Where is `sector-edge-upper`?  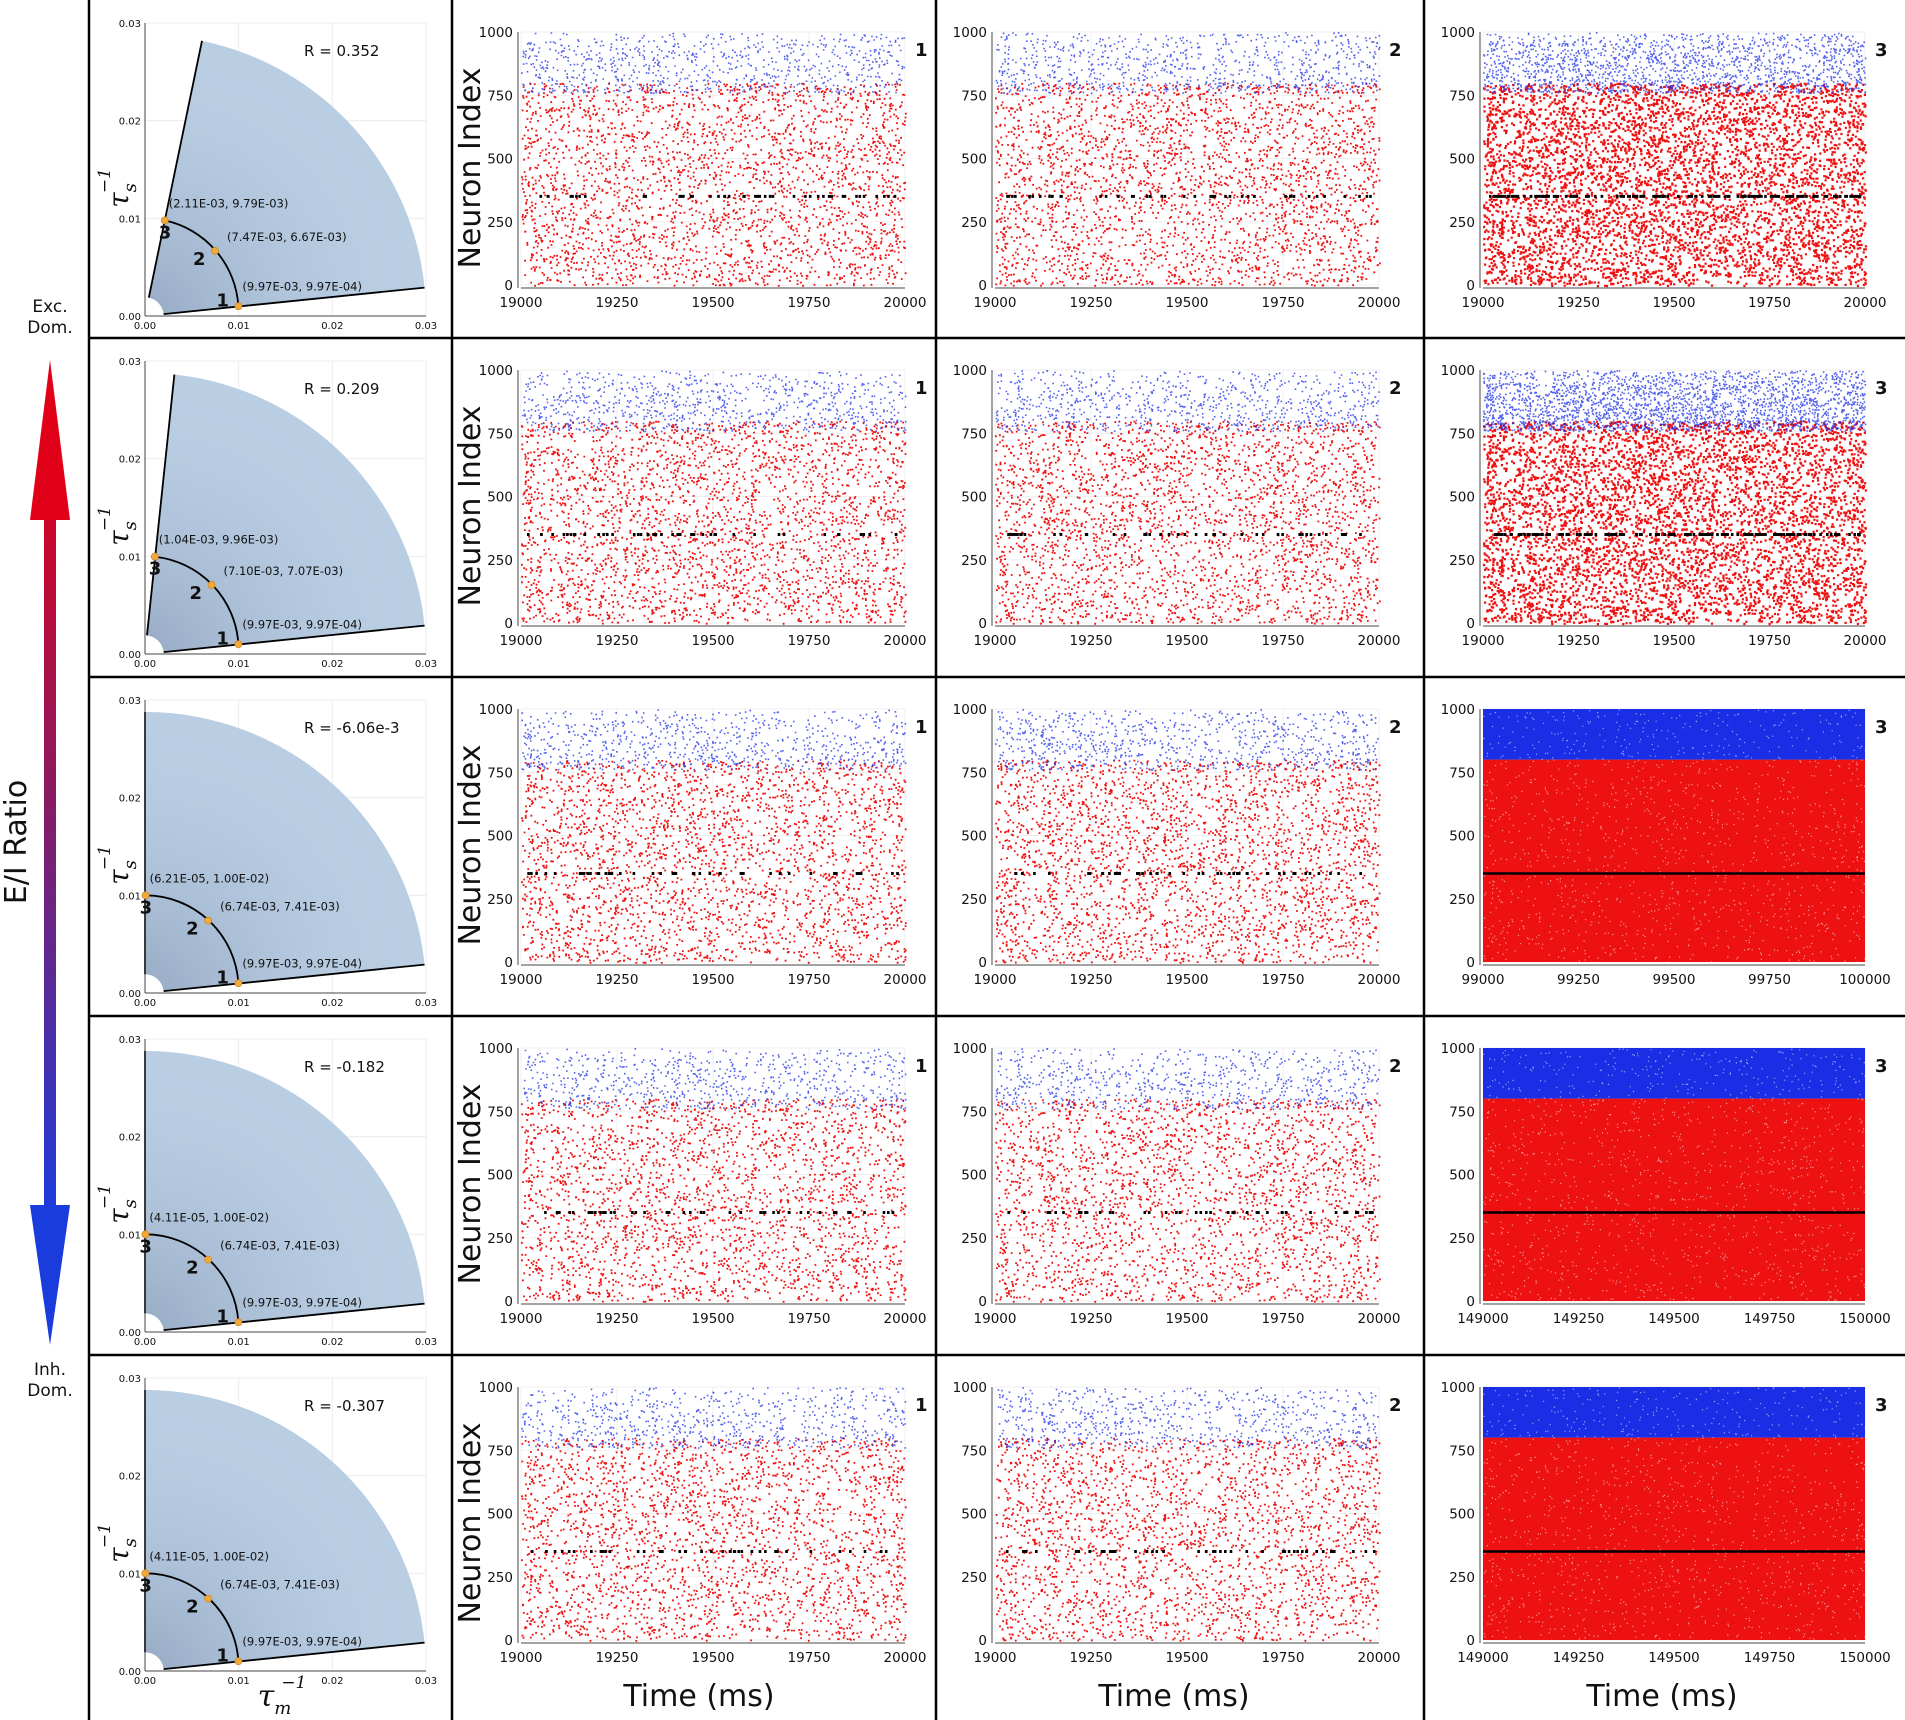 sector-edge-upper is located at coordinates (175, 169).